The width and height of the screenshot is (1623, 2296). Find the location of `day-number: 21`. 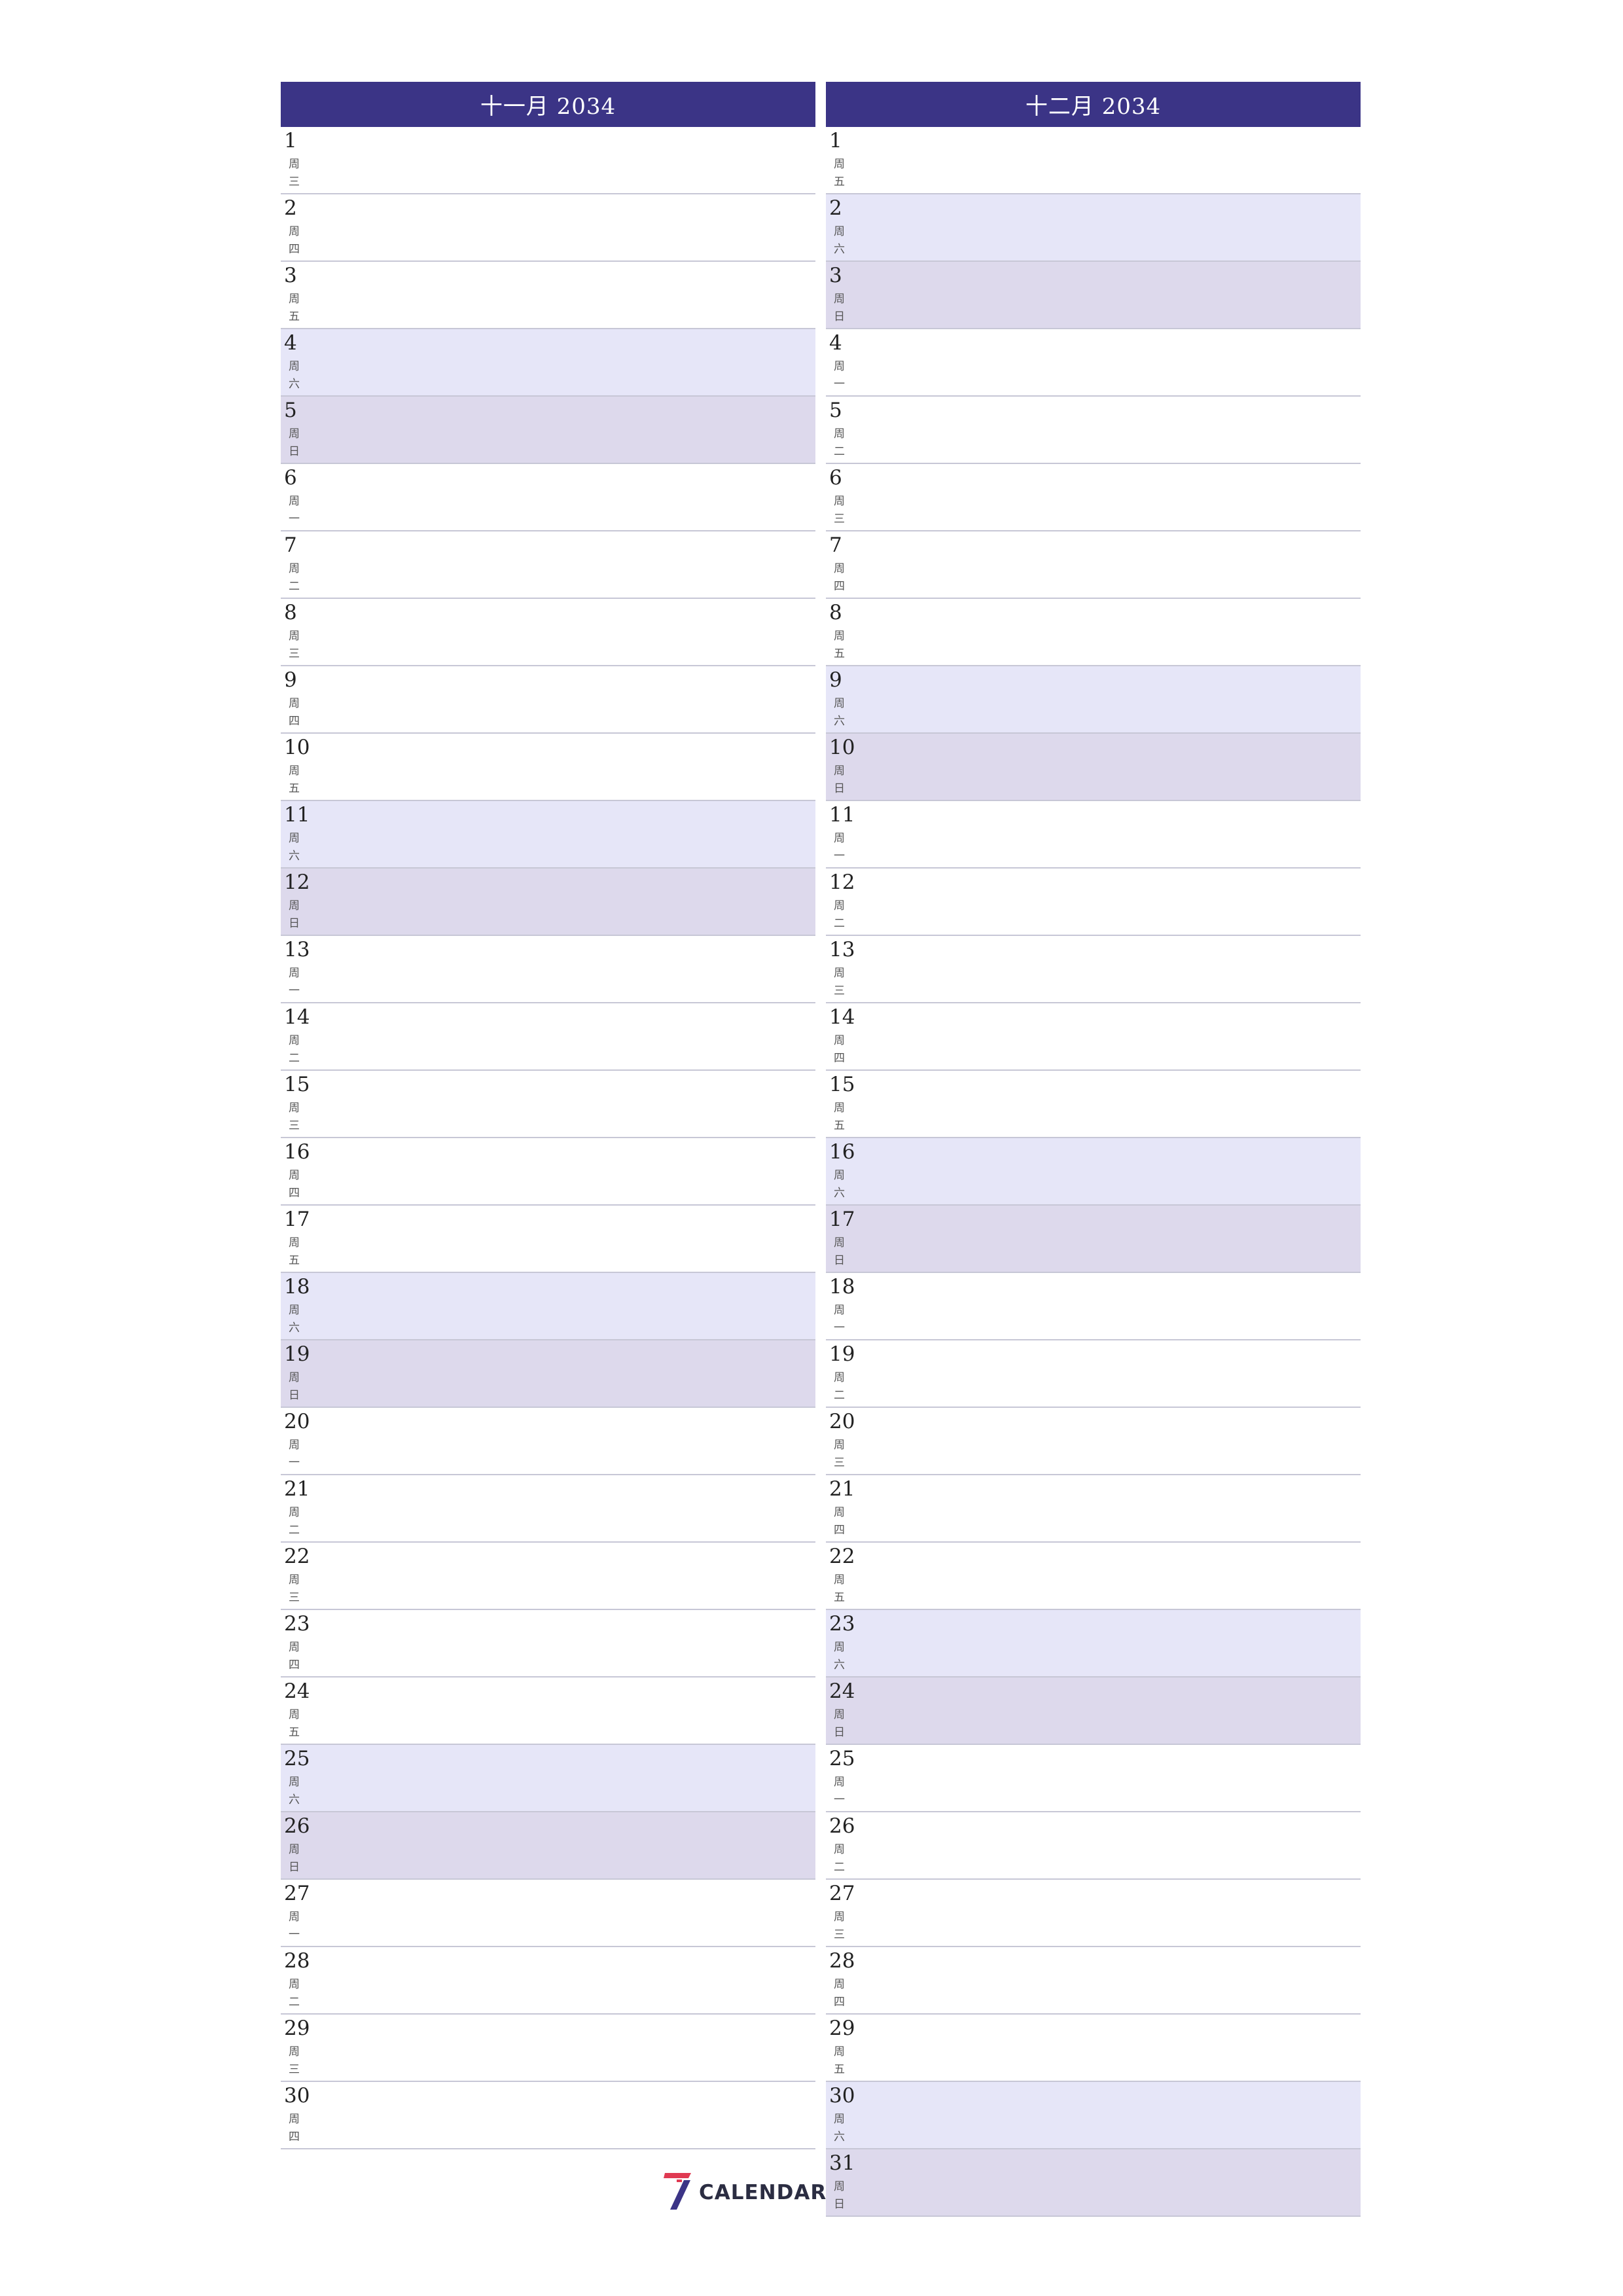

day-number: 21 is located at coordinates (842, 1489).